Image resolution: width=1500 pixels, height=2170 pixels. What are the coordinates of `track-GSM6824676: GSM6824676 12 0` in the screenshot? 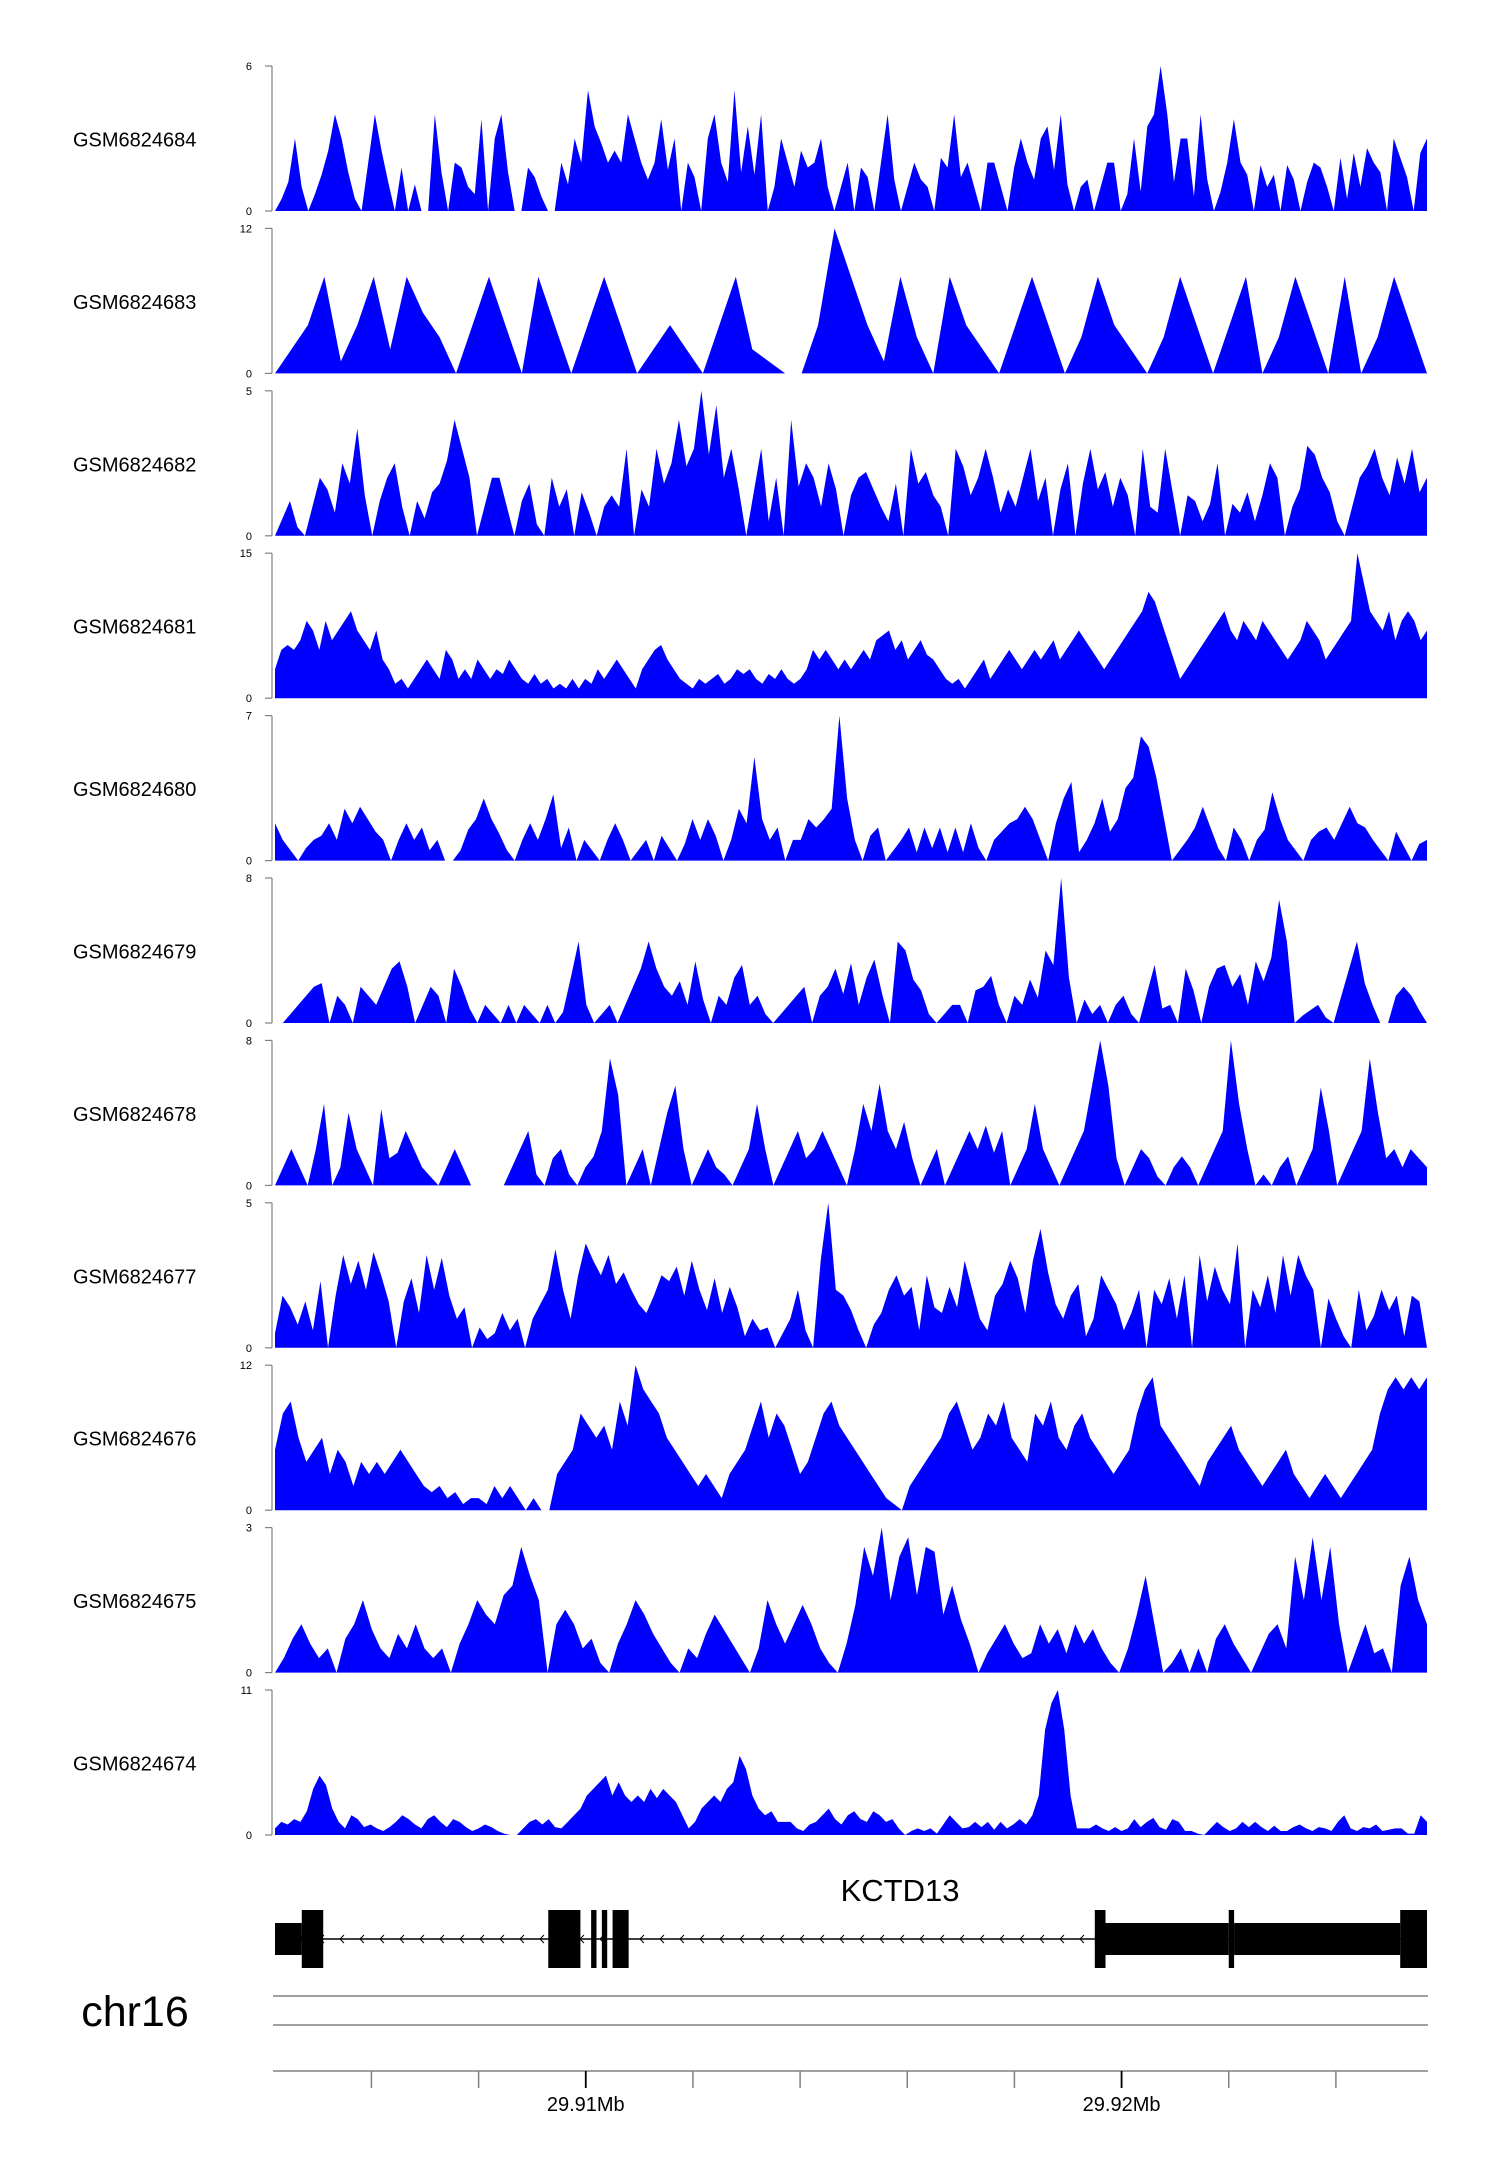 It's located at (750, 1438).